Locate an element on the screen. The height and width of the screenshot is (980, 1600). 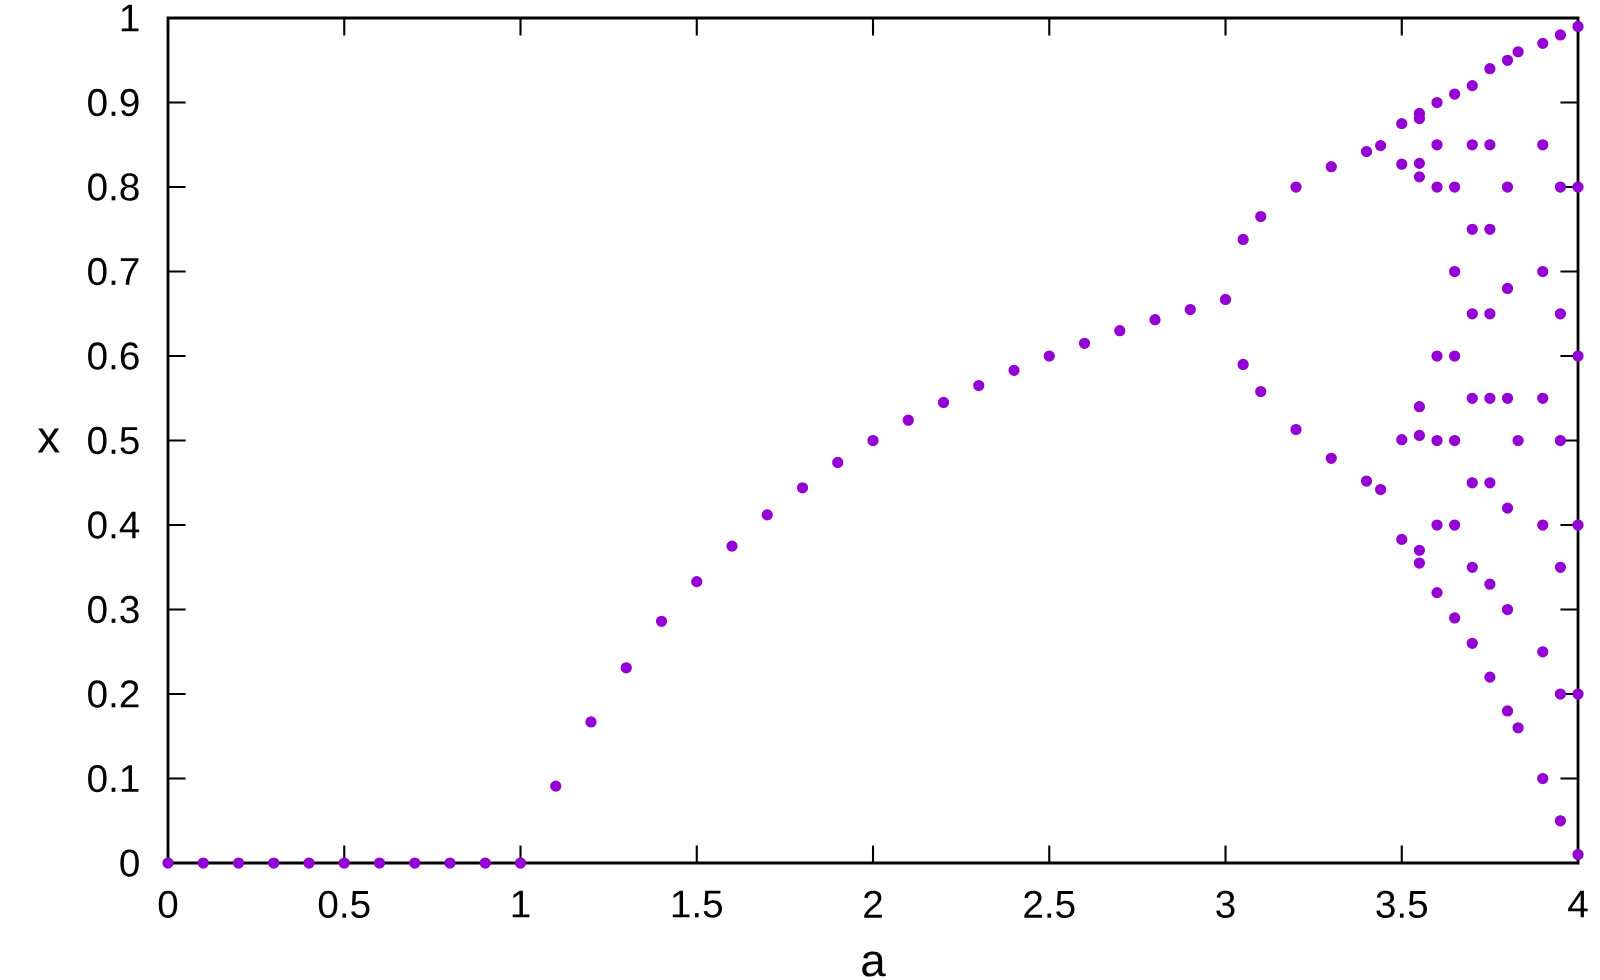
y-tick-label: 0.4 is located at coordinates (114, 525).